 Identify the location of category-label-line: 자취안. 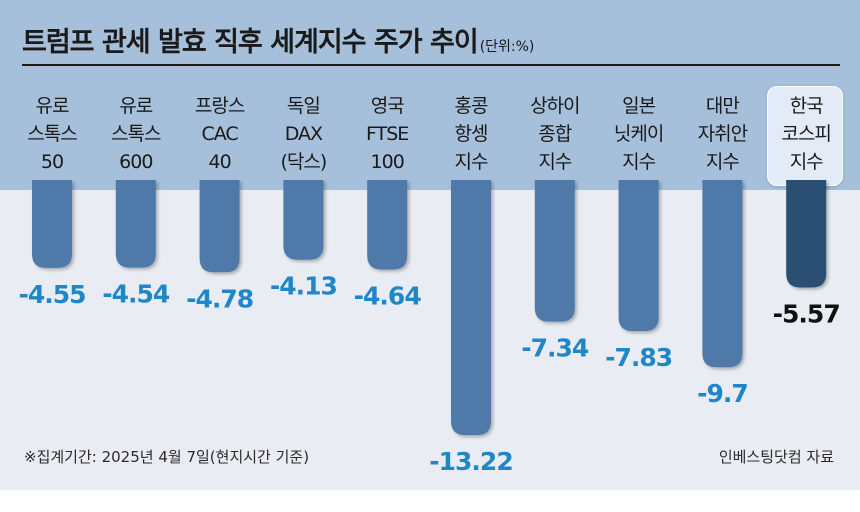
(722, 134).